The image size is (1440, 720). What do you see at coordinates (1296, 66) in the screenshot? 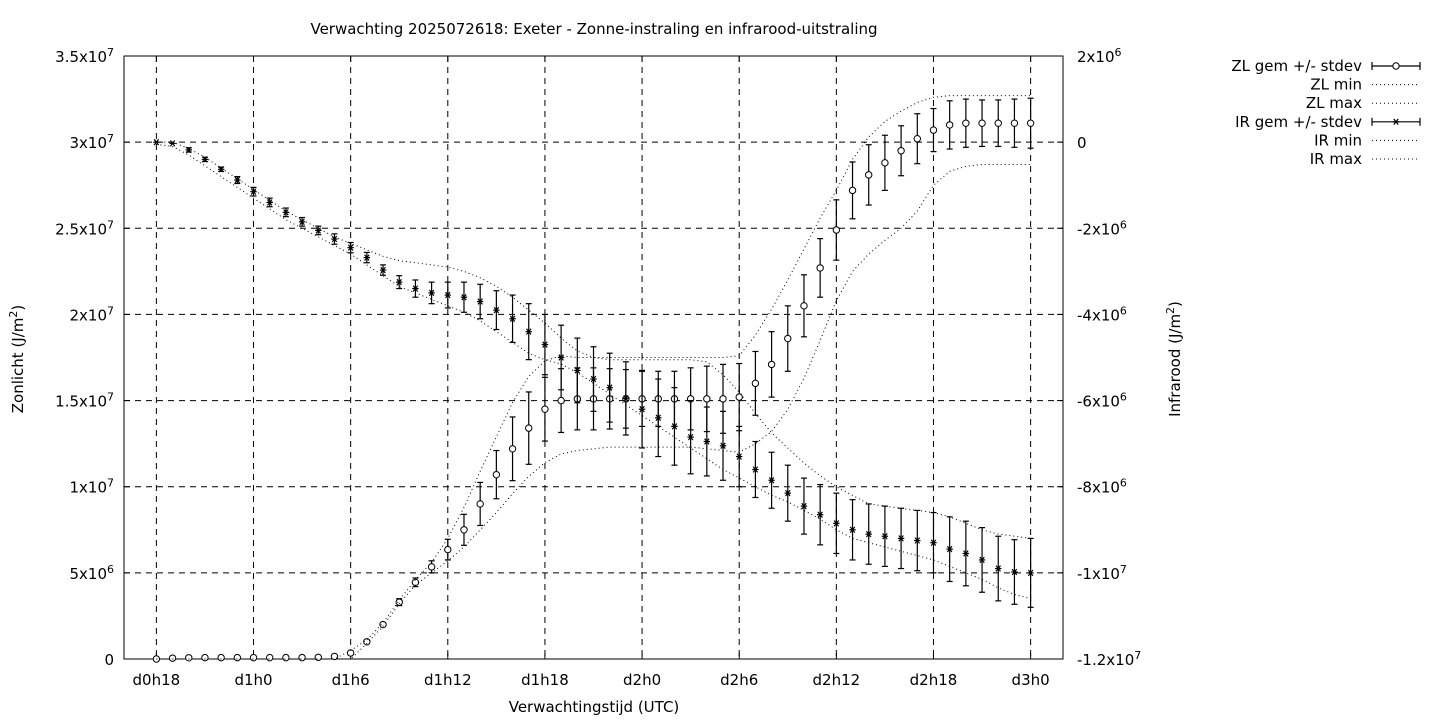
I see `legend-label: ZL gem +/- stdev` at bounding box center [1296, 66].